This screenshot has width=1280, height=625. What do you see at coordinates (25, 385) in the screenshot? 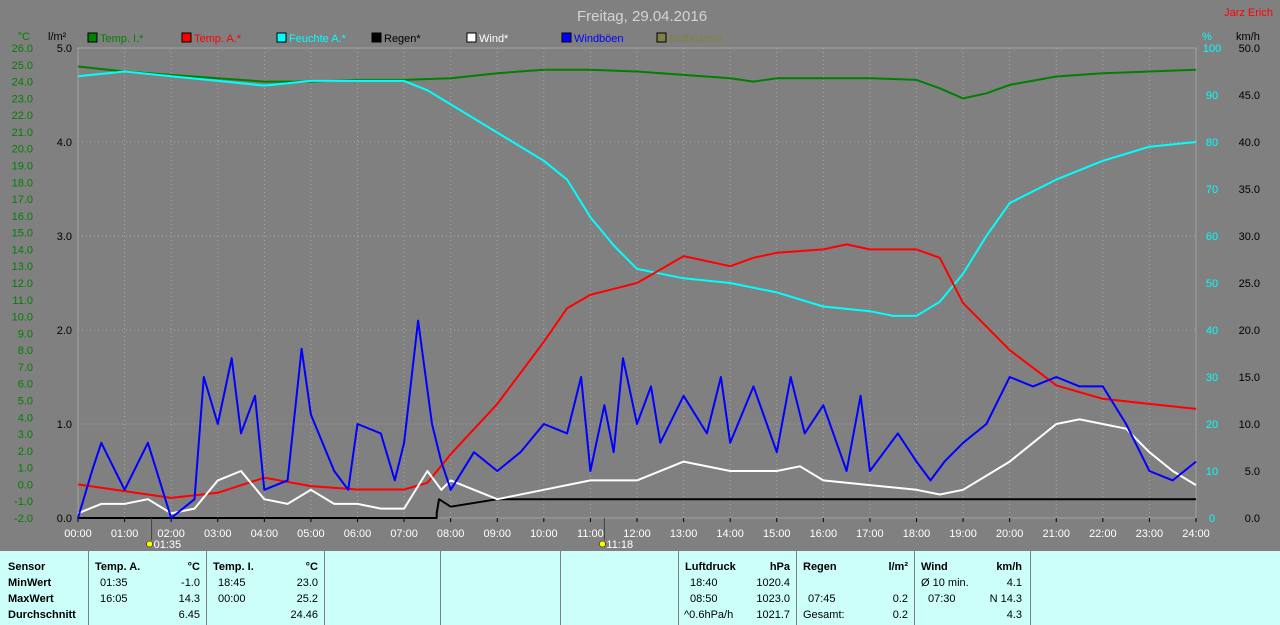
I see `temp-tick-label: 6.0` at bounding box center [25, 385].